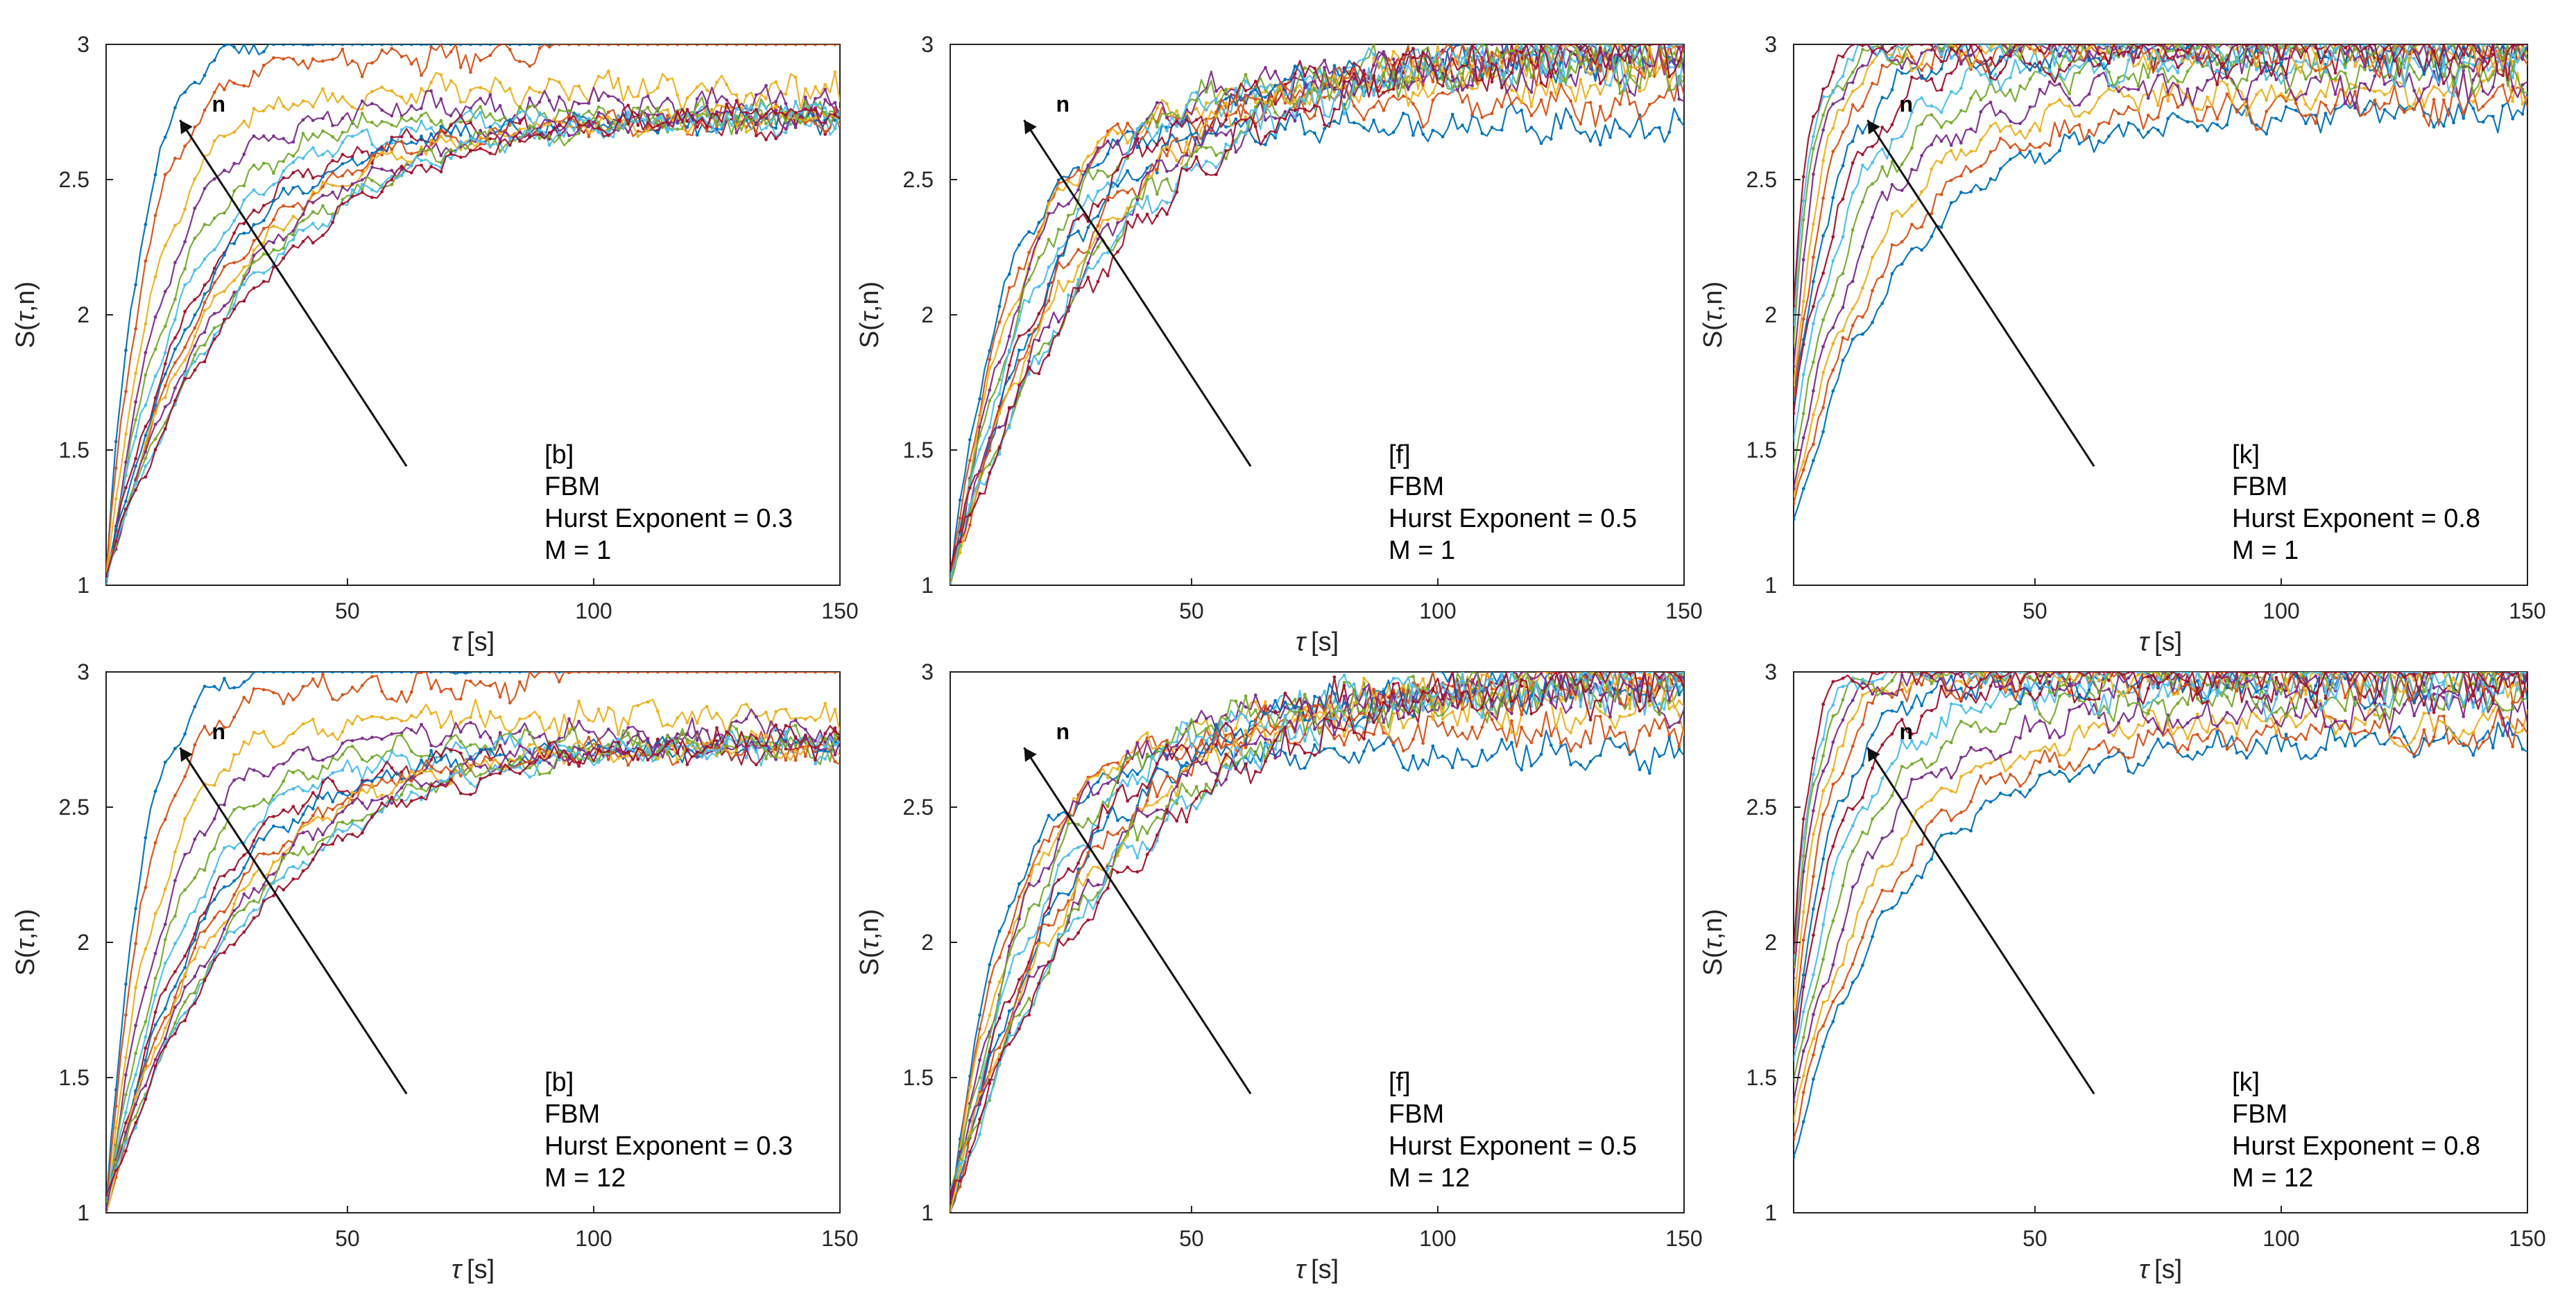 This screenshot has width=2576, height=1296. Describe the element at coordinates (1770, 44) in the screenshot. I see `panel-3-ytick-label-5: 3` at that location.